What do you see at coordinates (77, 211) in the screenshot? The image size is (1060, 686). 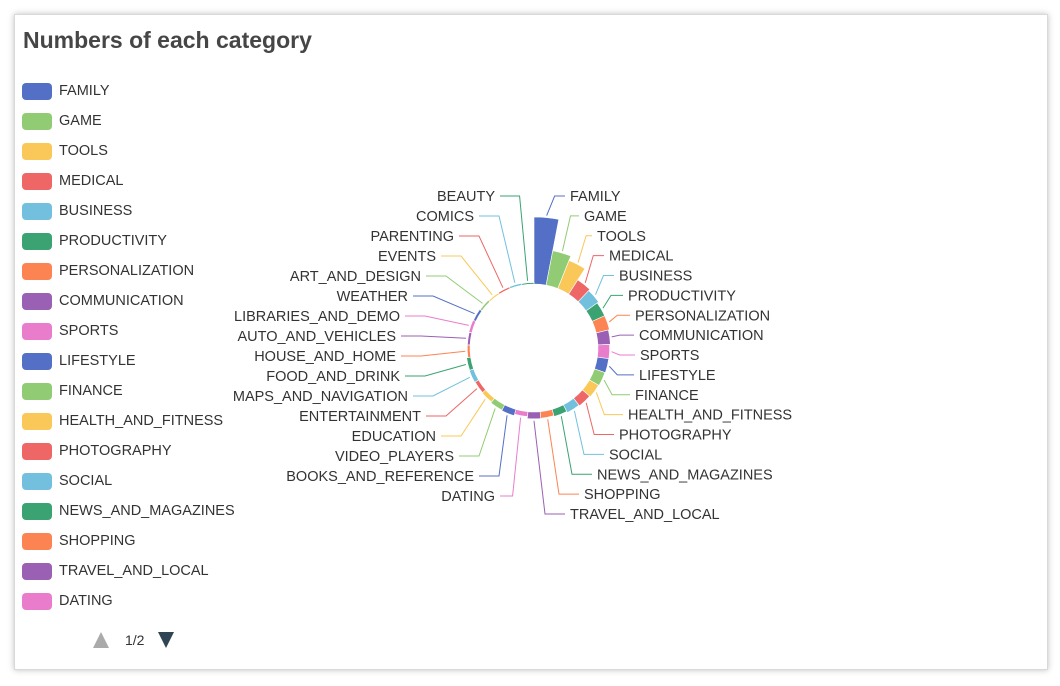 I see `legend-item: BUSINESS` at bounding box center [77, 211].